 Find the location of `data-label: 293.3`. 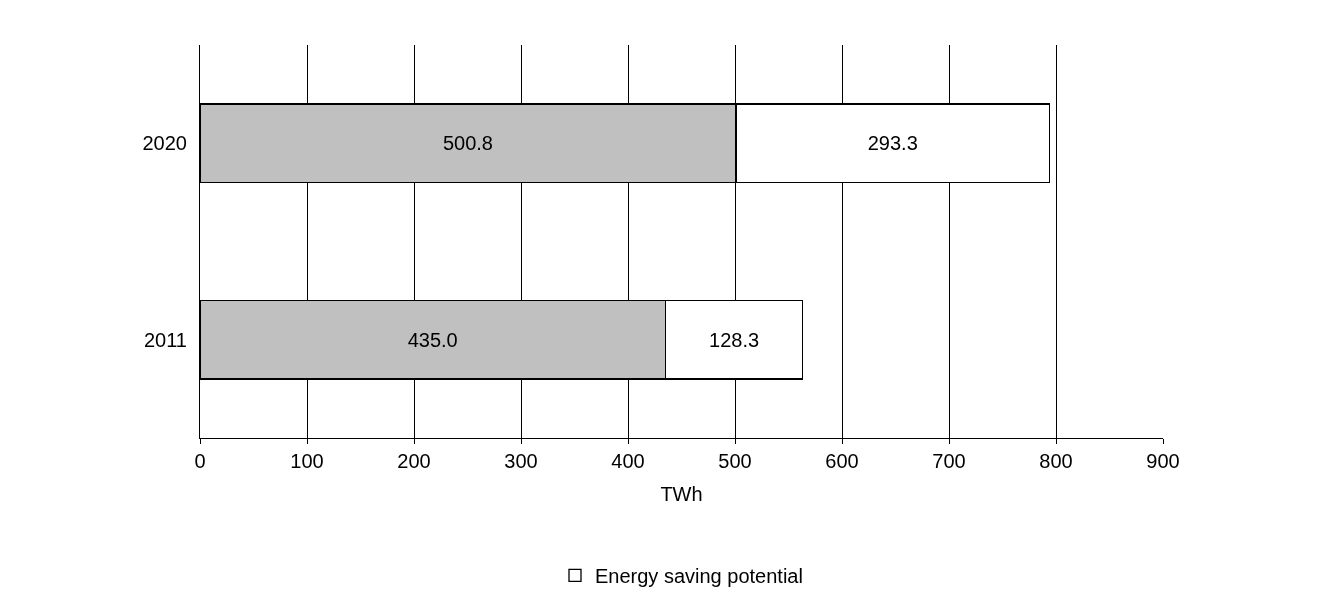

data-label: 293.3 is located at coordinates (892, 143).